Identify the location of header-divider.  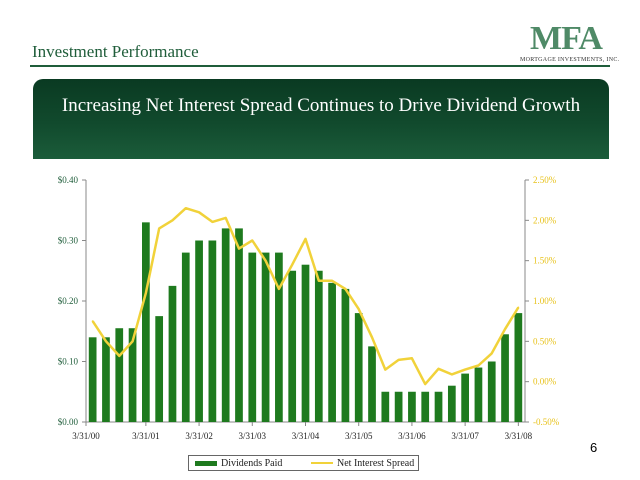
(320, 66).